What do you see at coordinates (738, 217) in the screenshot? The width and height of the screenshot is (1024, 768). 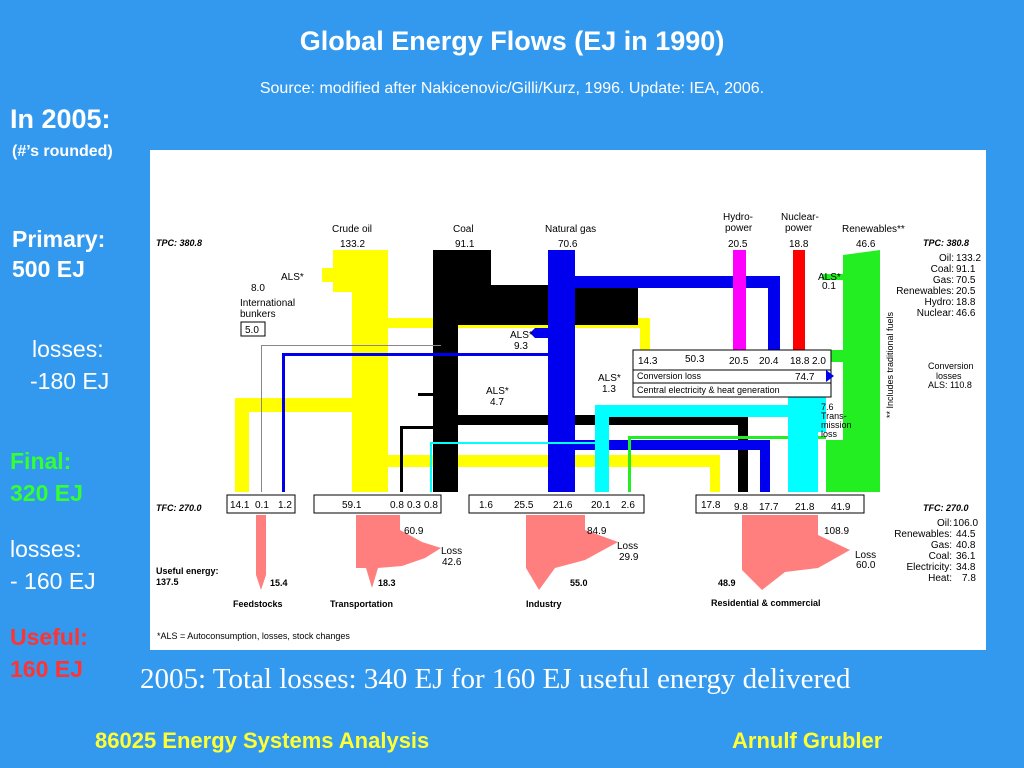 I see `source-hydro-line1: Hydro-` at bounding box center [738, 217].